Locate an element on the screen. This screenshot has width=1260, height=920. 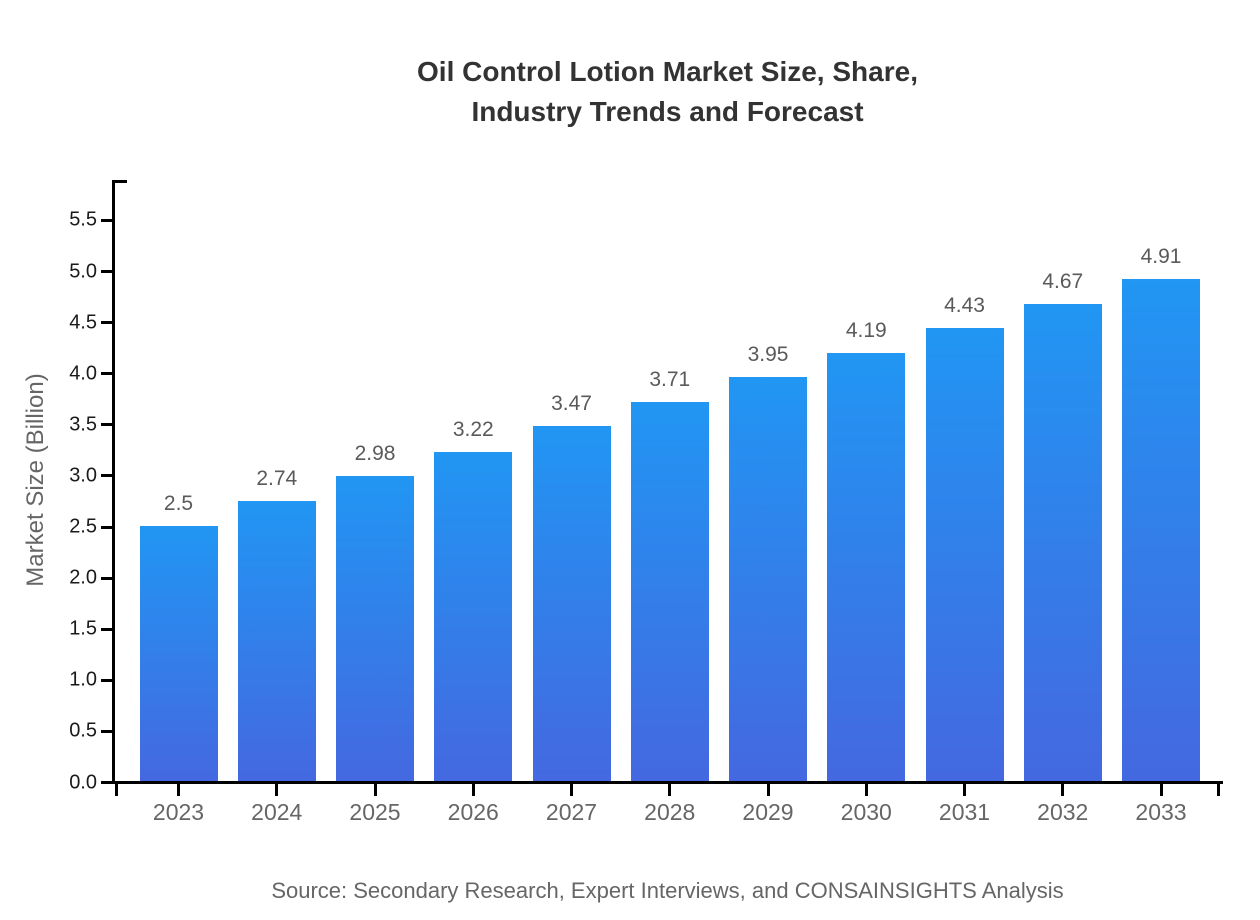
y-axis-tick-label: 4.5 is located at coordinates (83, 322).